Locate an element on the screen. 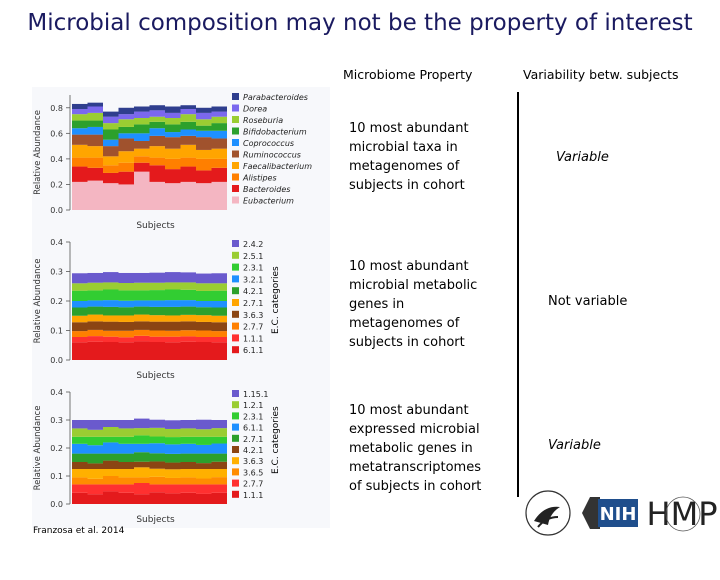 This screenshot has width=720, height=580. nih-logo: NIH is located at coordinates (610, 513).